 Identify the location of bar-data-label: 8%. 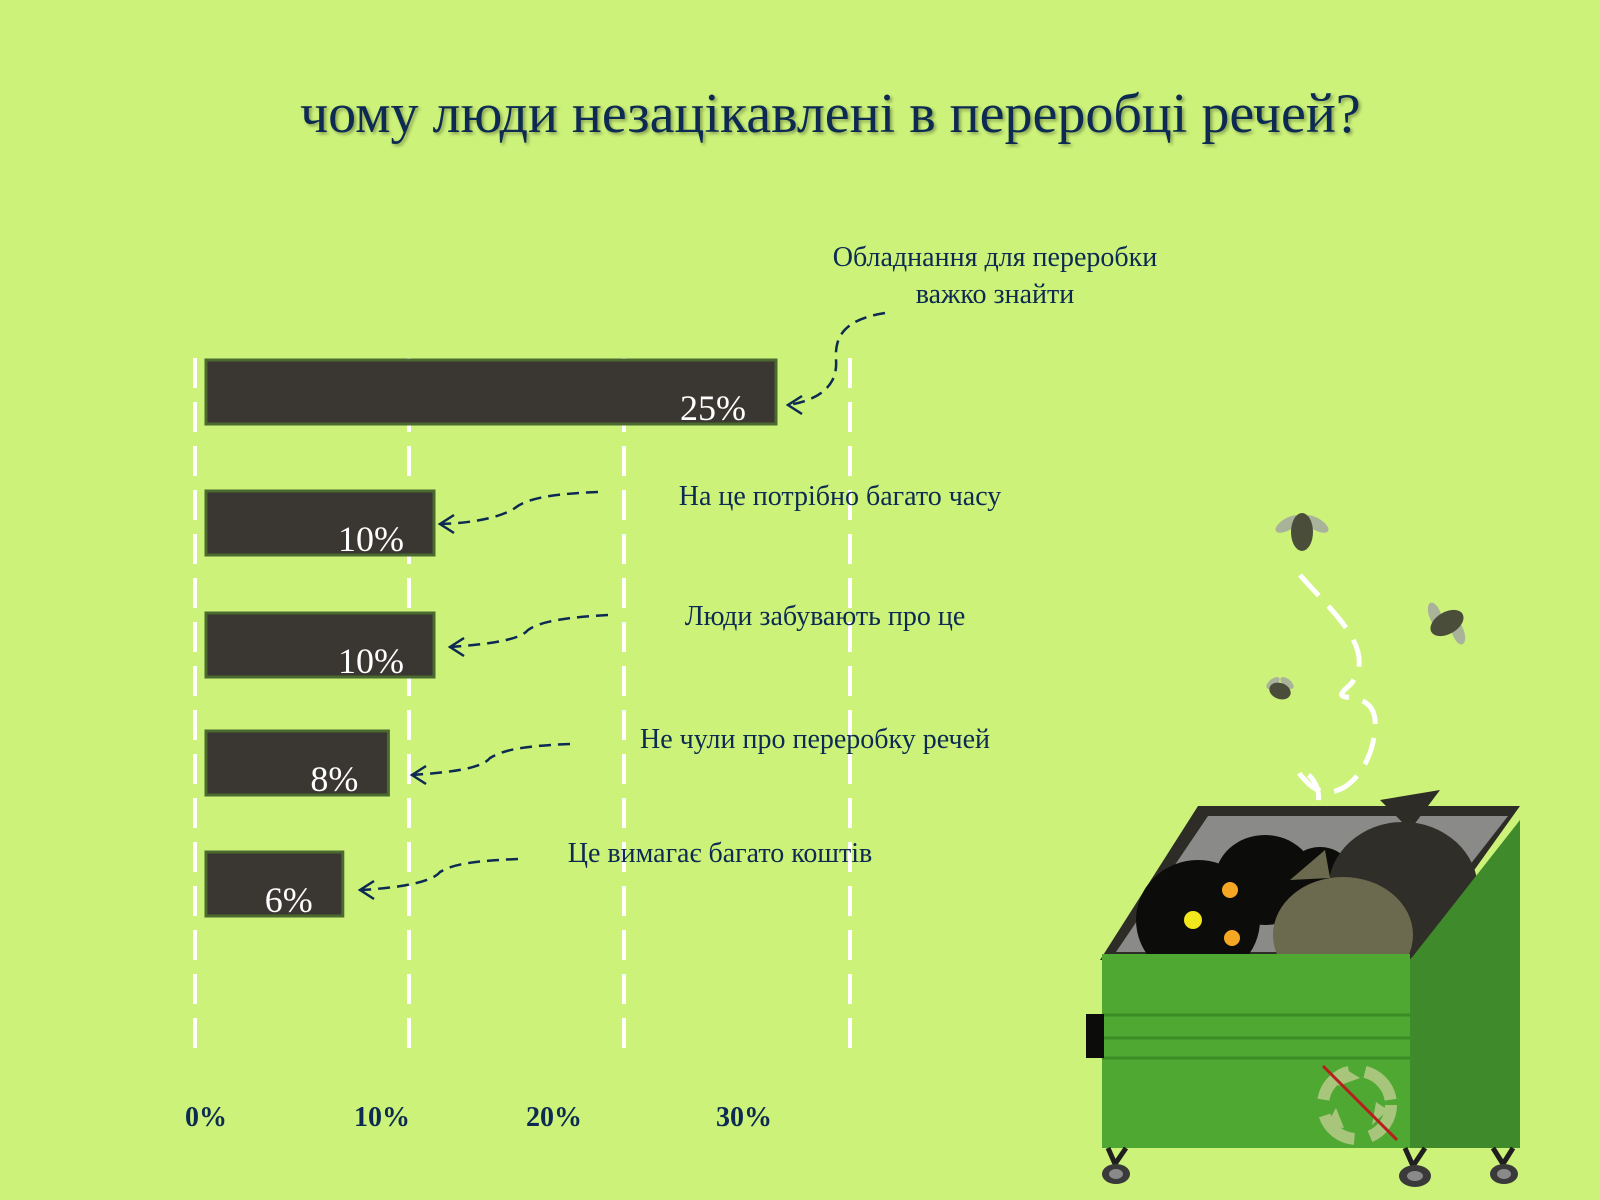
(334, 779).